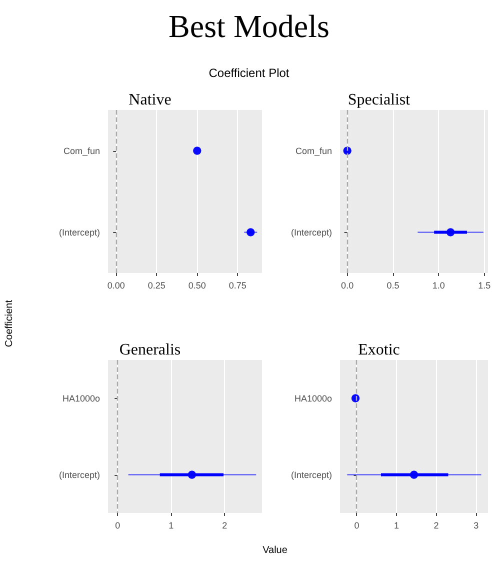  Describe the element at coordinates (249, 26) in the screenshot. I see `text: Best Models` at that location.